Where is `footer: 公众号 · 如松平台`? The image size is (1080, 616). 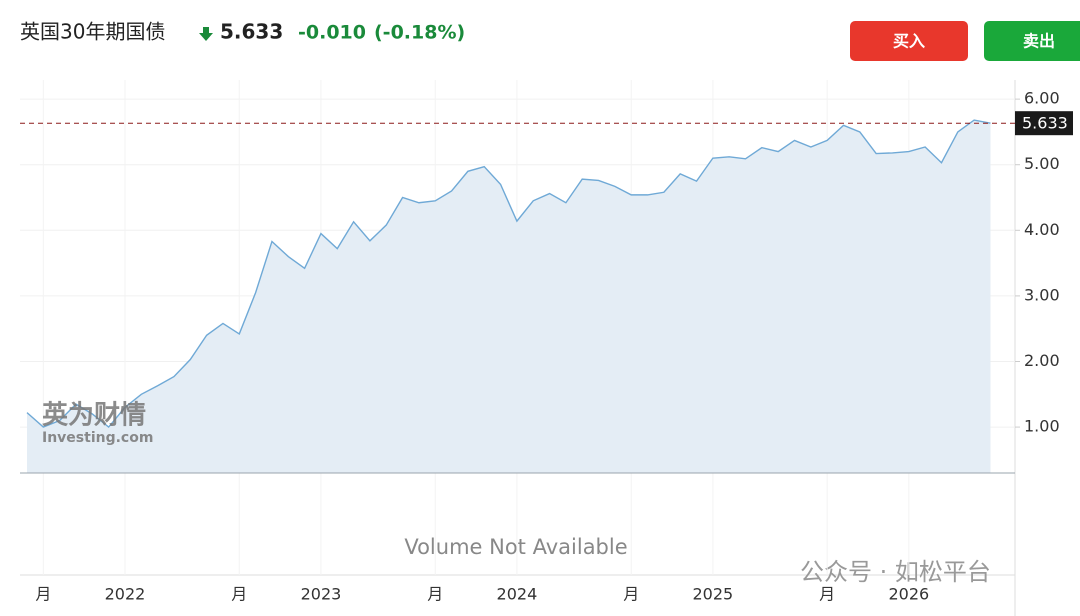
footer: 公众号 · 如松平台 is located at coordinates (895, 572).